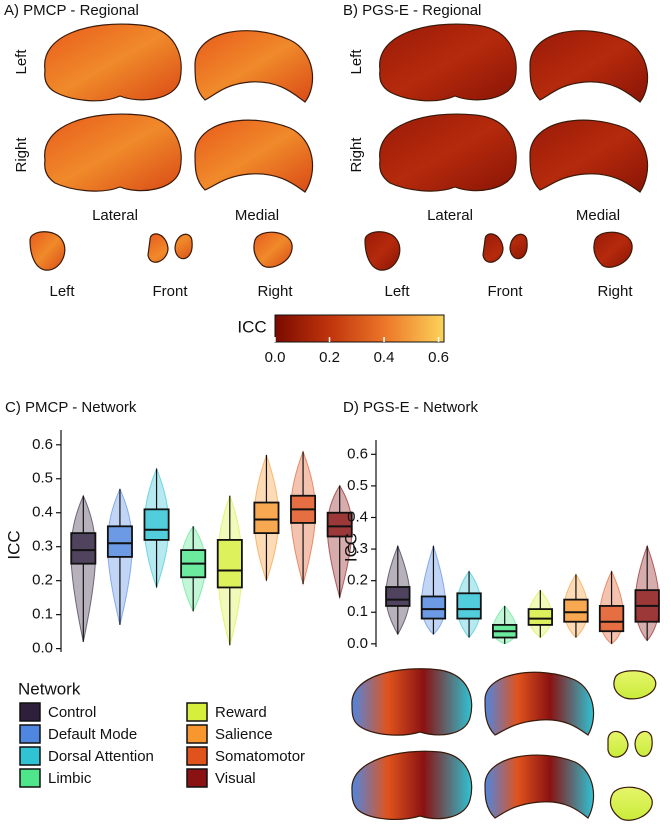 The width and height of the screenshot is (671, 831). I want to click on brain-images-b, so click(506, 147).